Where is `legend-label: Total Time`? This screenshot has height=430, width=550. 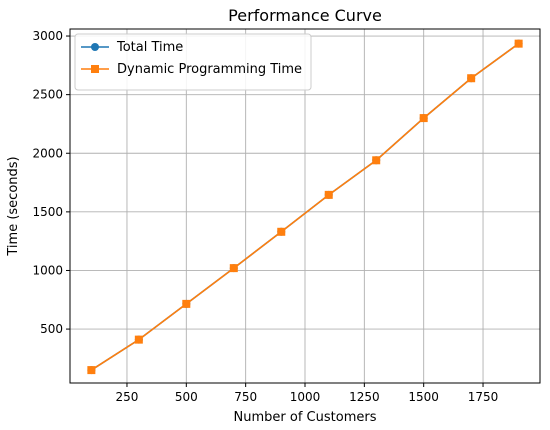
legend-label: Total Time is located at coordinates (149, 47).